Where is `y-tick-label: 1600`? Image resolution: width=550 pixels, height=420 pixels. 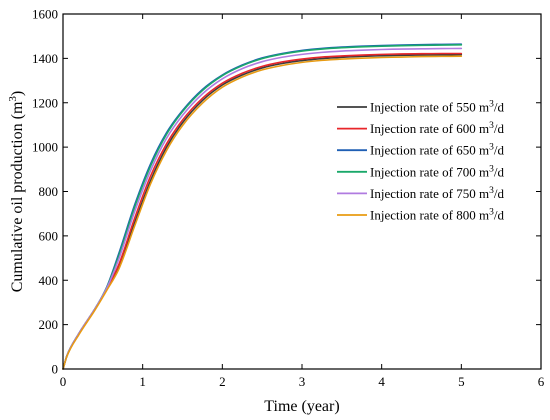
y-tick-label: 1600 is located at coordinates (45, 14).